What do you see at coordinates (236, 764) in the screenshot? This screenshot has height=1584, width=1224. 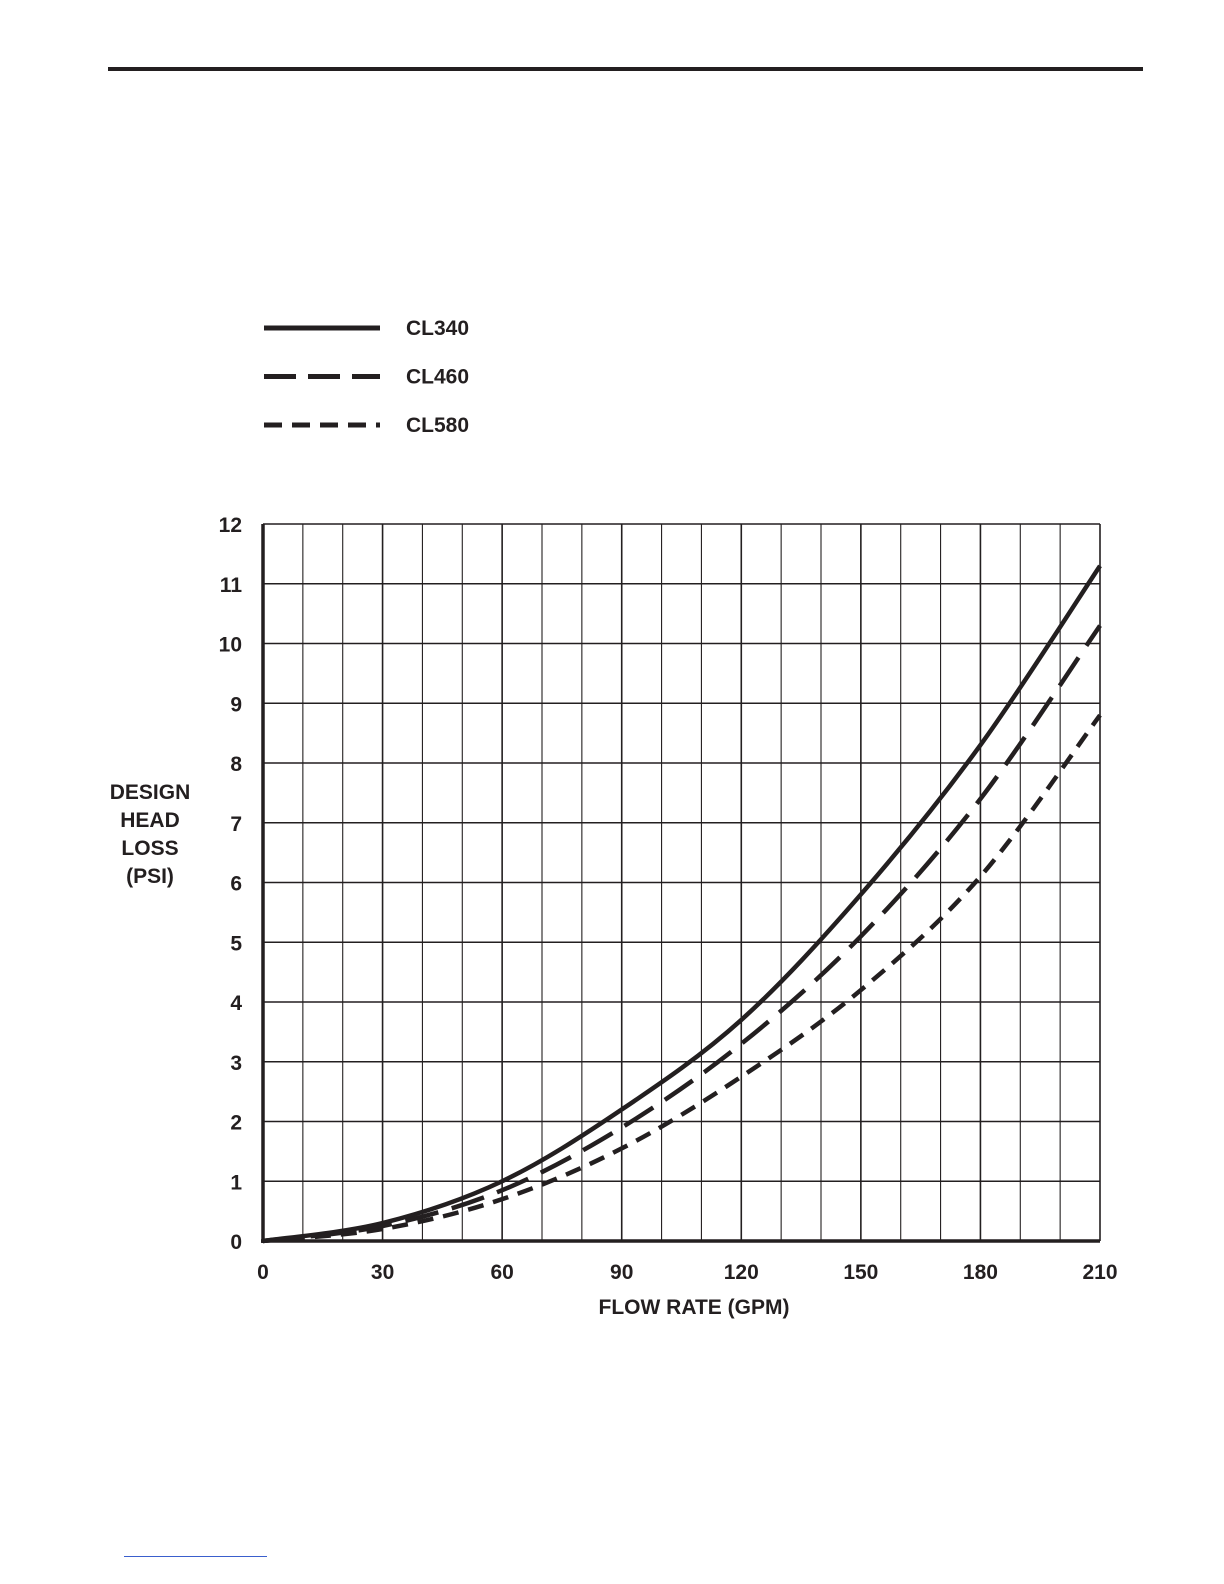 I see `y-tick-label: 8` at bounding box center [236, 764].